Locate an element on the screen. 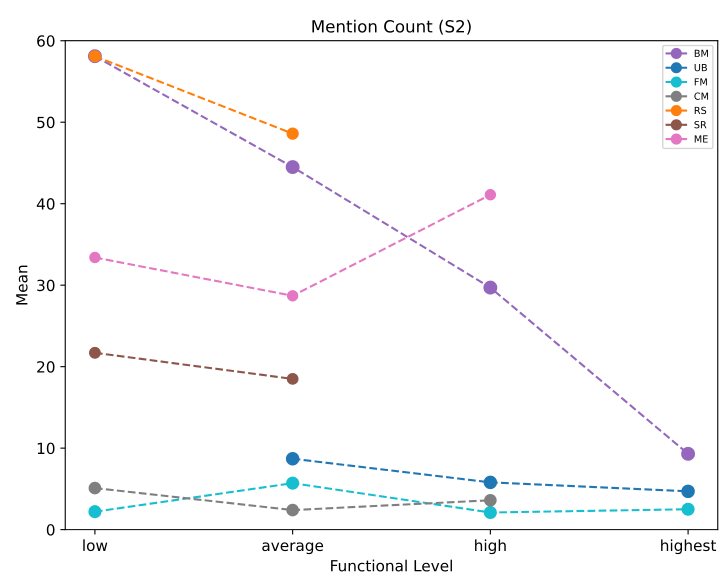 The height and width of the screenshot is (582, 725). x-tick-label: highest is located at coordinates (688, 546).